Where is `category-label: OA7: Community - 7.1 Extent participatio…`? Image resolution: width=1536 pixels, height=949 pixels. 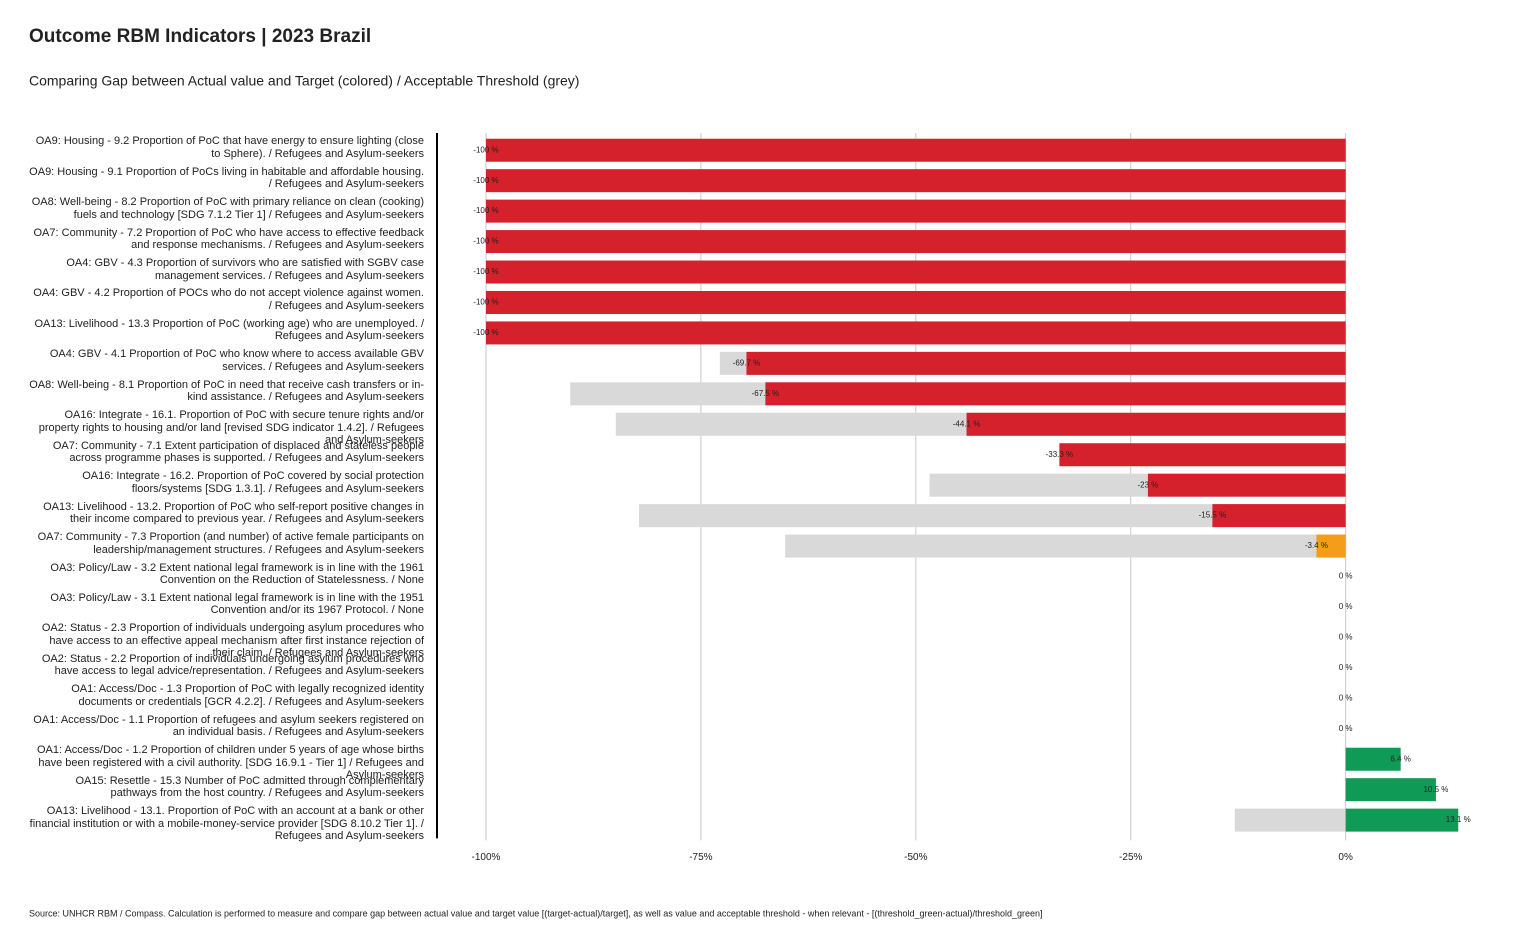 category-label: OA7: Community - 7.1 Extent participatio… is located at coordinates (238, 452).